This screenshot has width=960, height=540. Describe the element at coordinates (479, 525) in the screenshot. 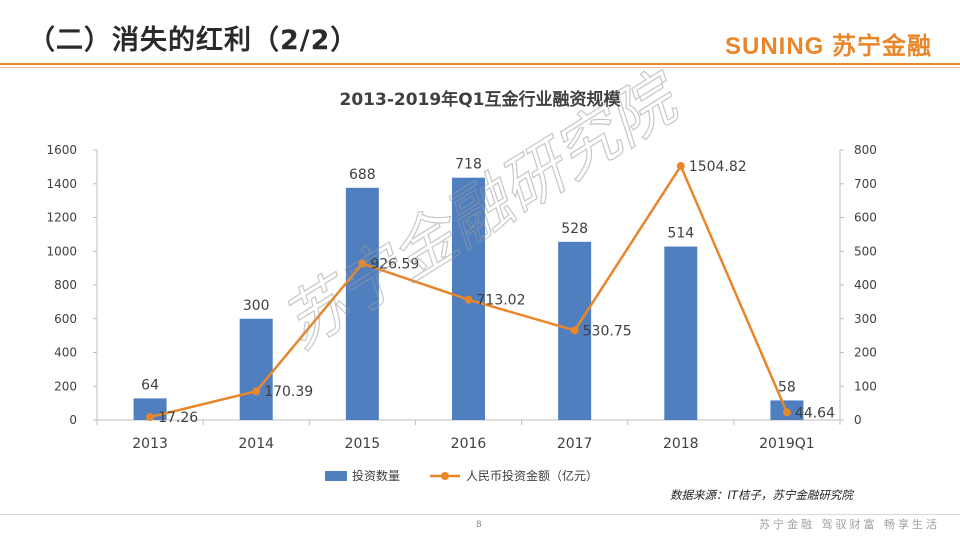

I see `page-number: 8` at that location.